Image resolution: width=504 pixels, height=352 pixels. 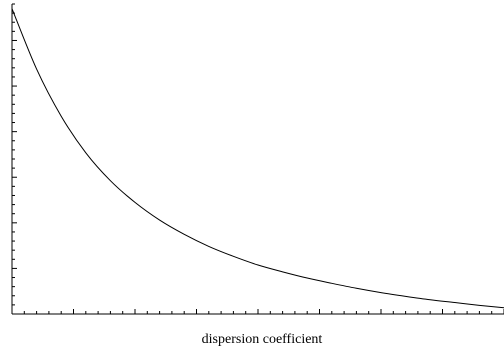 What do you see at coordinates (14, 159) in the screenshot?
I see `y-ticks` at bounding box center [14, 159].